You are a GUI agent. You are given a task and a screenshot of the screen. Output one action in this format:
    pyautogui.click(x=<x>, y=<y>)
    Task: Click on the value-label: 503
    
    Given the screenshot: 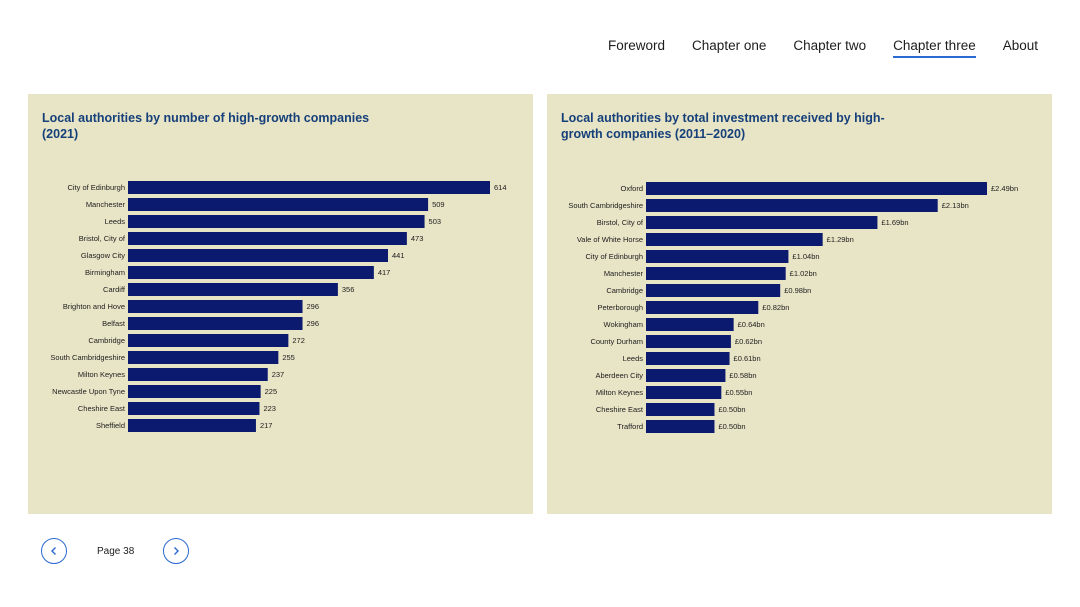 What is the action you would take?
    pyautogui.click(x=435, y=221)
    